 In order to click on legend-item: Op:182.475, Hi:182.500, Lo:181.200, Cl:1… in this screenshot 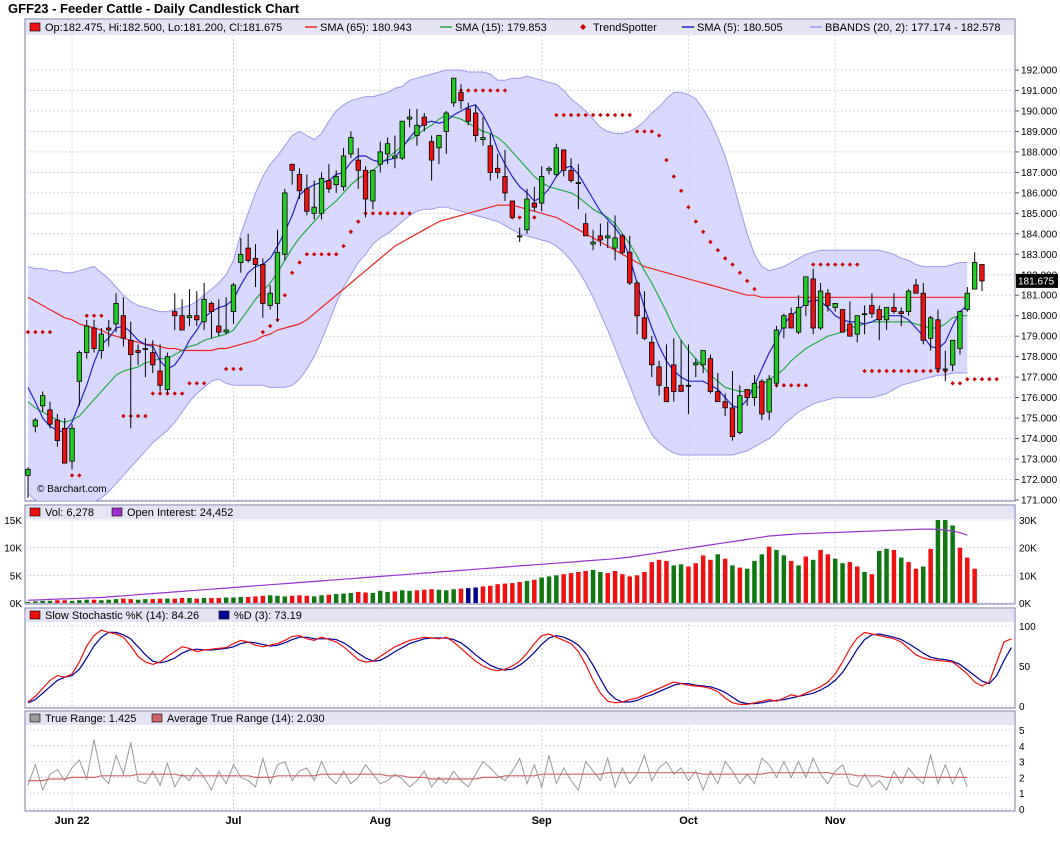, I will do `click(155, 28)`.